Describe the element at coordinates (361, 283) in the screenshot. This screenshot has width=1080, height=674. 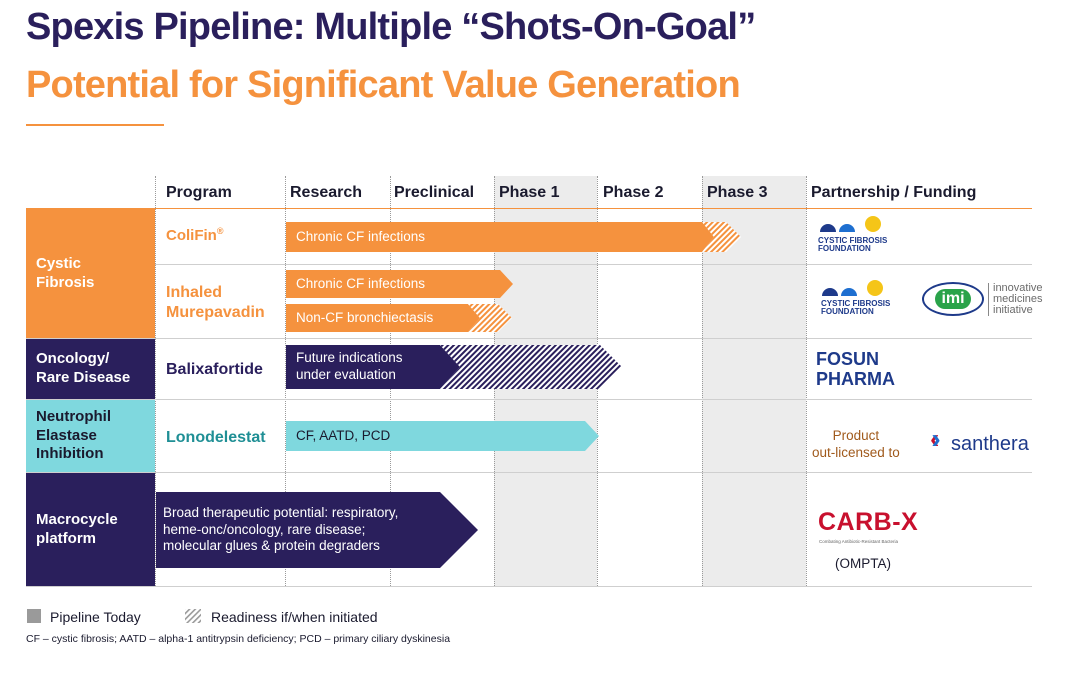
I see `murepavadin-cf-label: Chronic CF infections` at that location.